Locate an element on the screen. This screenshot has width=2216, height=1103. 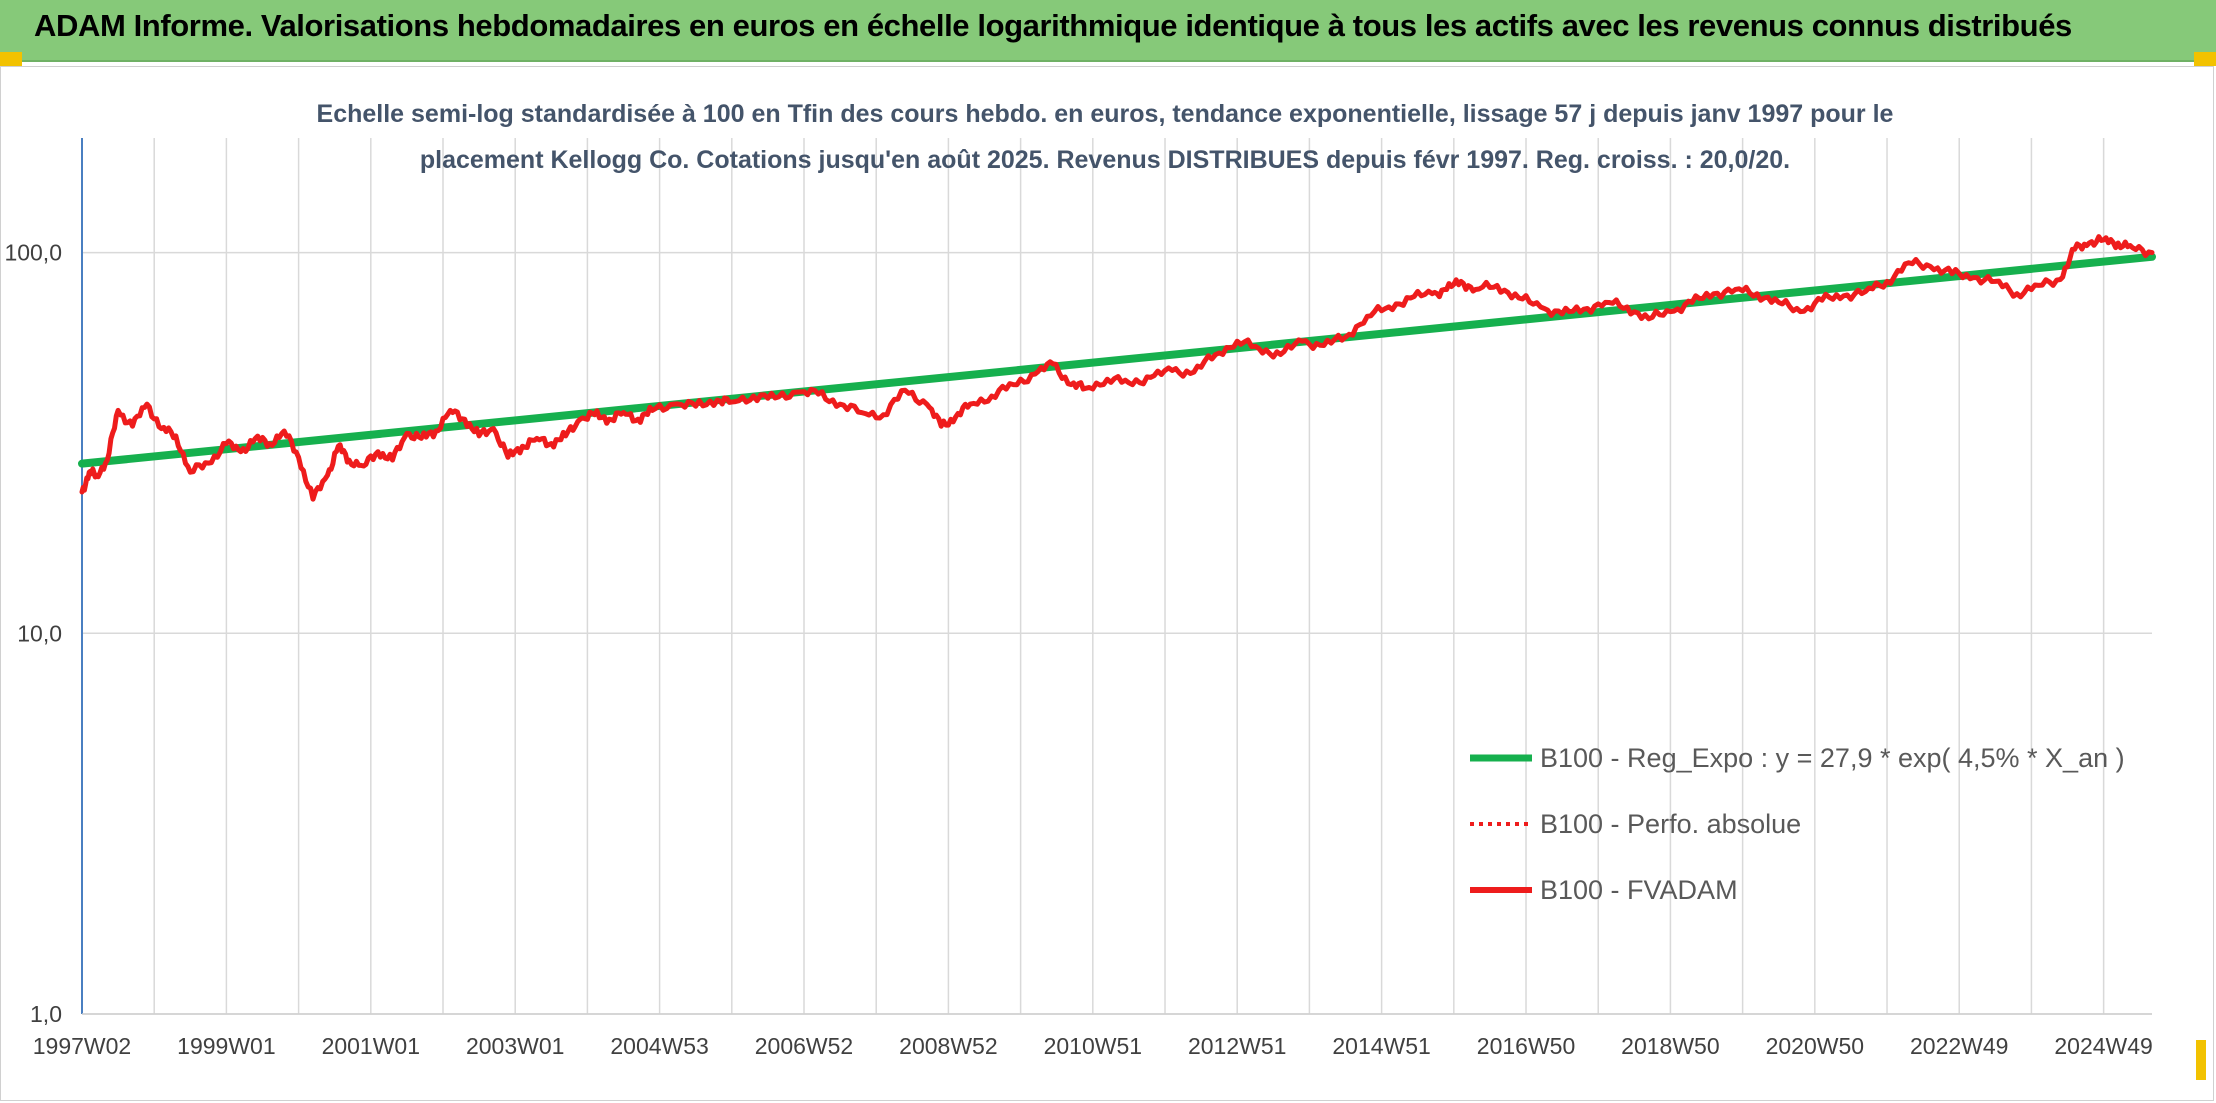
y-tick-label: 1,0 is located at coordinates (46, 1014).